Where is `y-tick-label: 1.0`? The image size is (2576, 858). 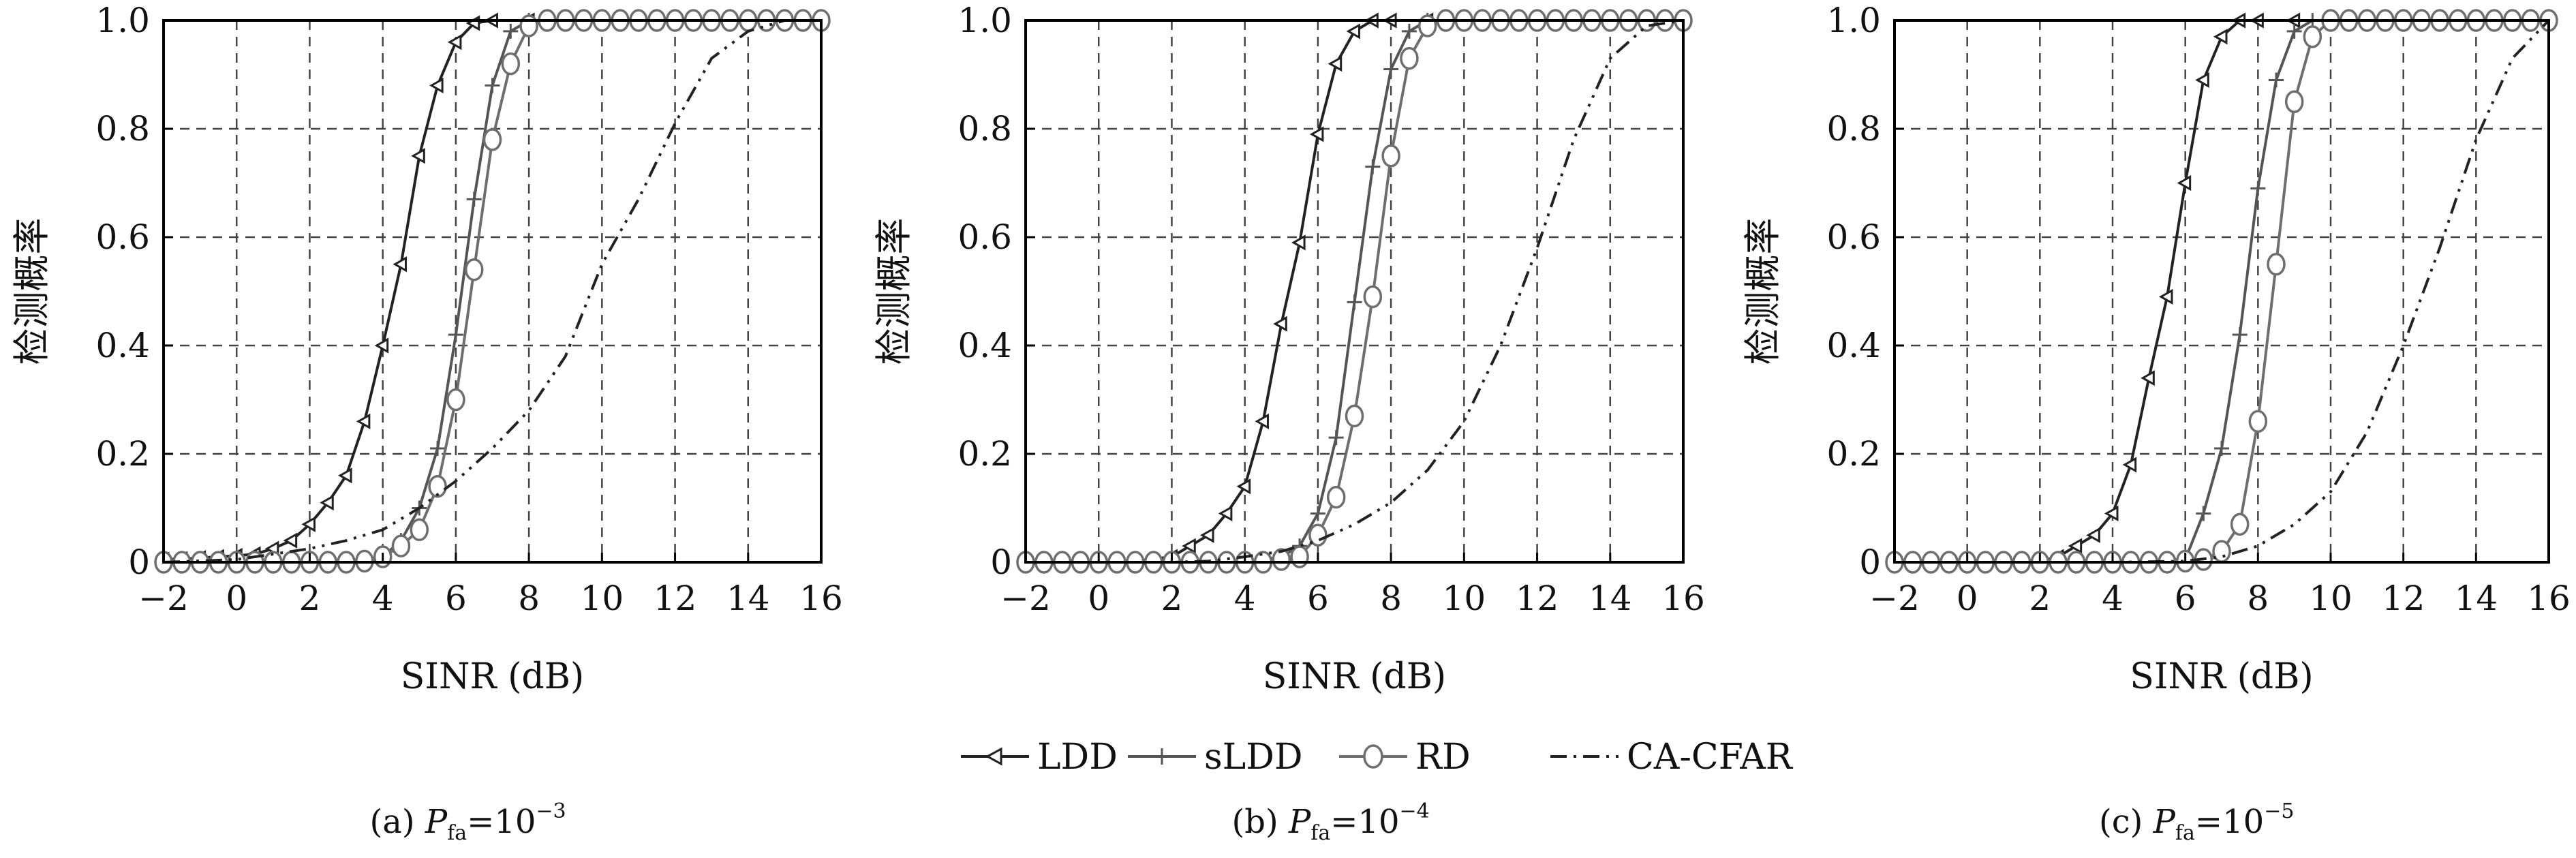 y-tick-label: 1.0 is located at coordinates (984, 20).